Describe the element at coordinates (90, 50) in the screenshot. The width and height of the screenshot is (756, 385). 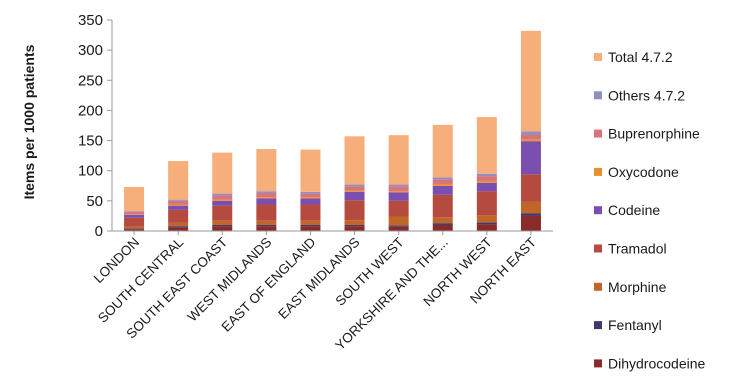
I see `y-tick-label: 300` at that location.